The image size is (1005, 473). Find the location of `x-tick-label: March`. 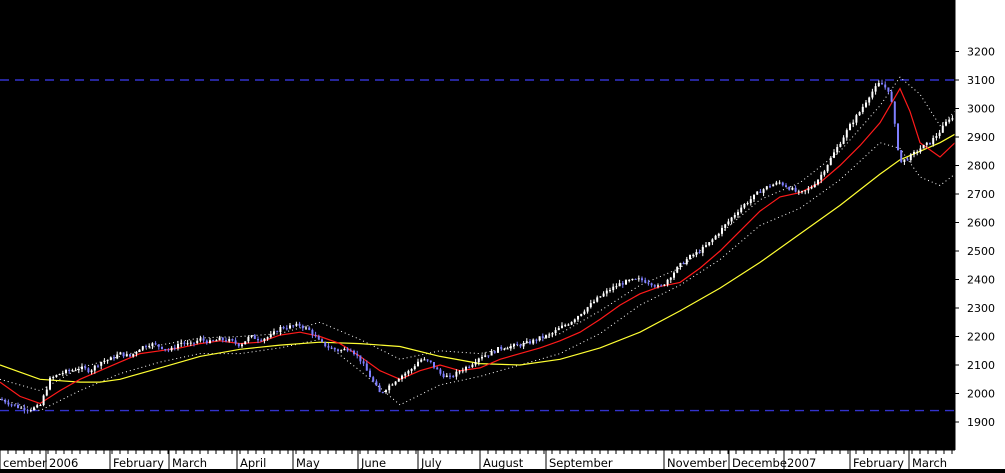

x-tick-label: March is located at coordinates (929, 462).